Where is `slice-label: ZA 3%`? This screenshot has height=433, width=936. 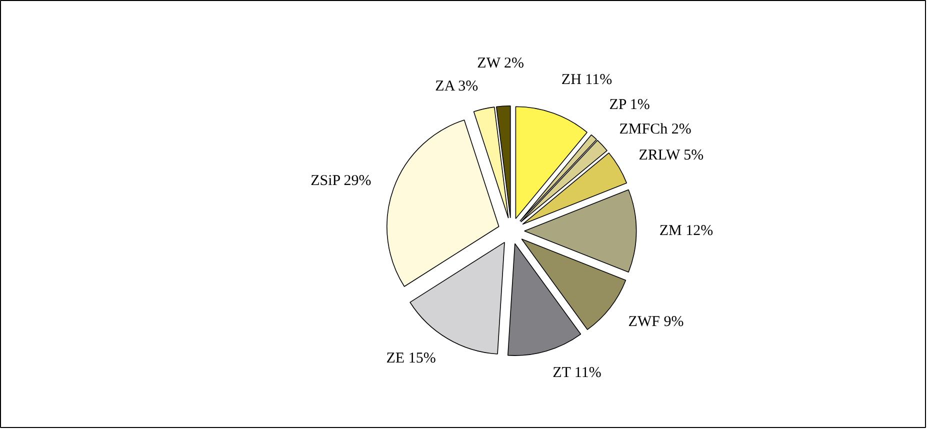
slice-label: ZA 3% is located at coordinates (456, 86).